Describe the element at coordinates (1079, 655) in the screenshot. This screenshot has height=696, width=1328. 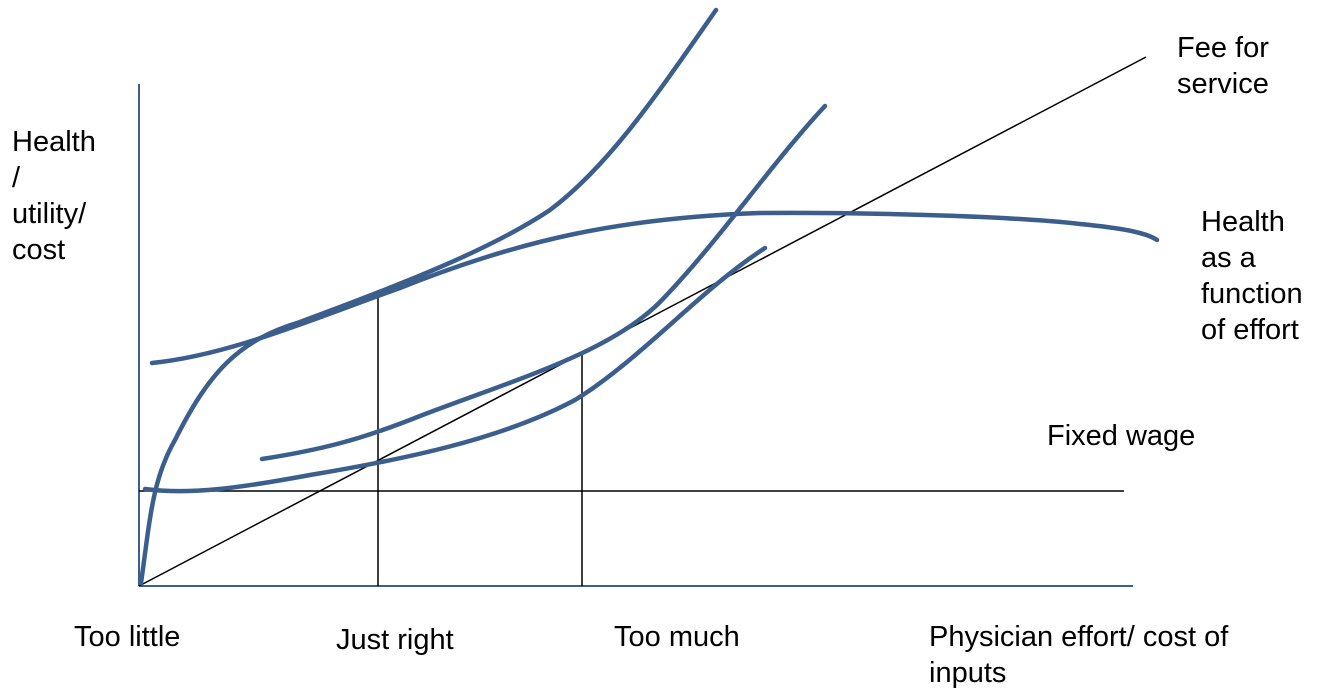
I see `x-axis-label: Physician effort/ cost of inputs` at that location.